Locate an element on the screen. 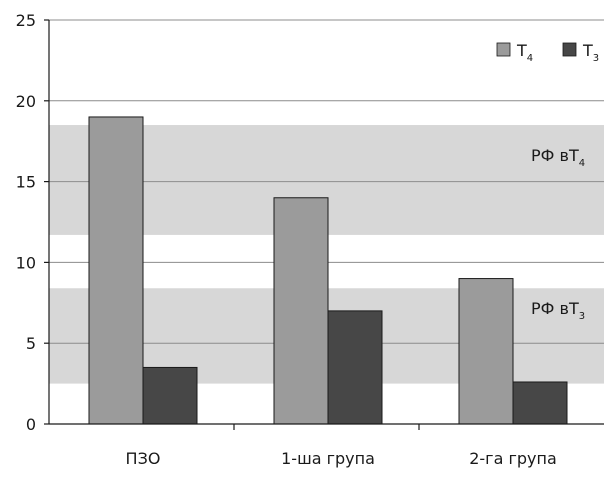 This screenshot has height=477, width=604. x-tick-label-1: 1-ша група is located at coordinates (328, 458).